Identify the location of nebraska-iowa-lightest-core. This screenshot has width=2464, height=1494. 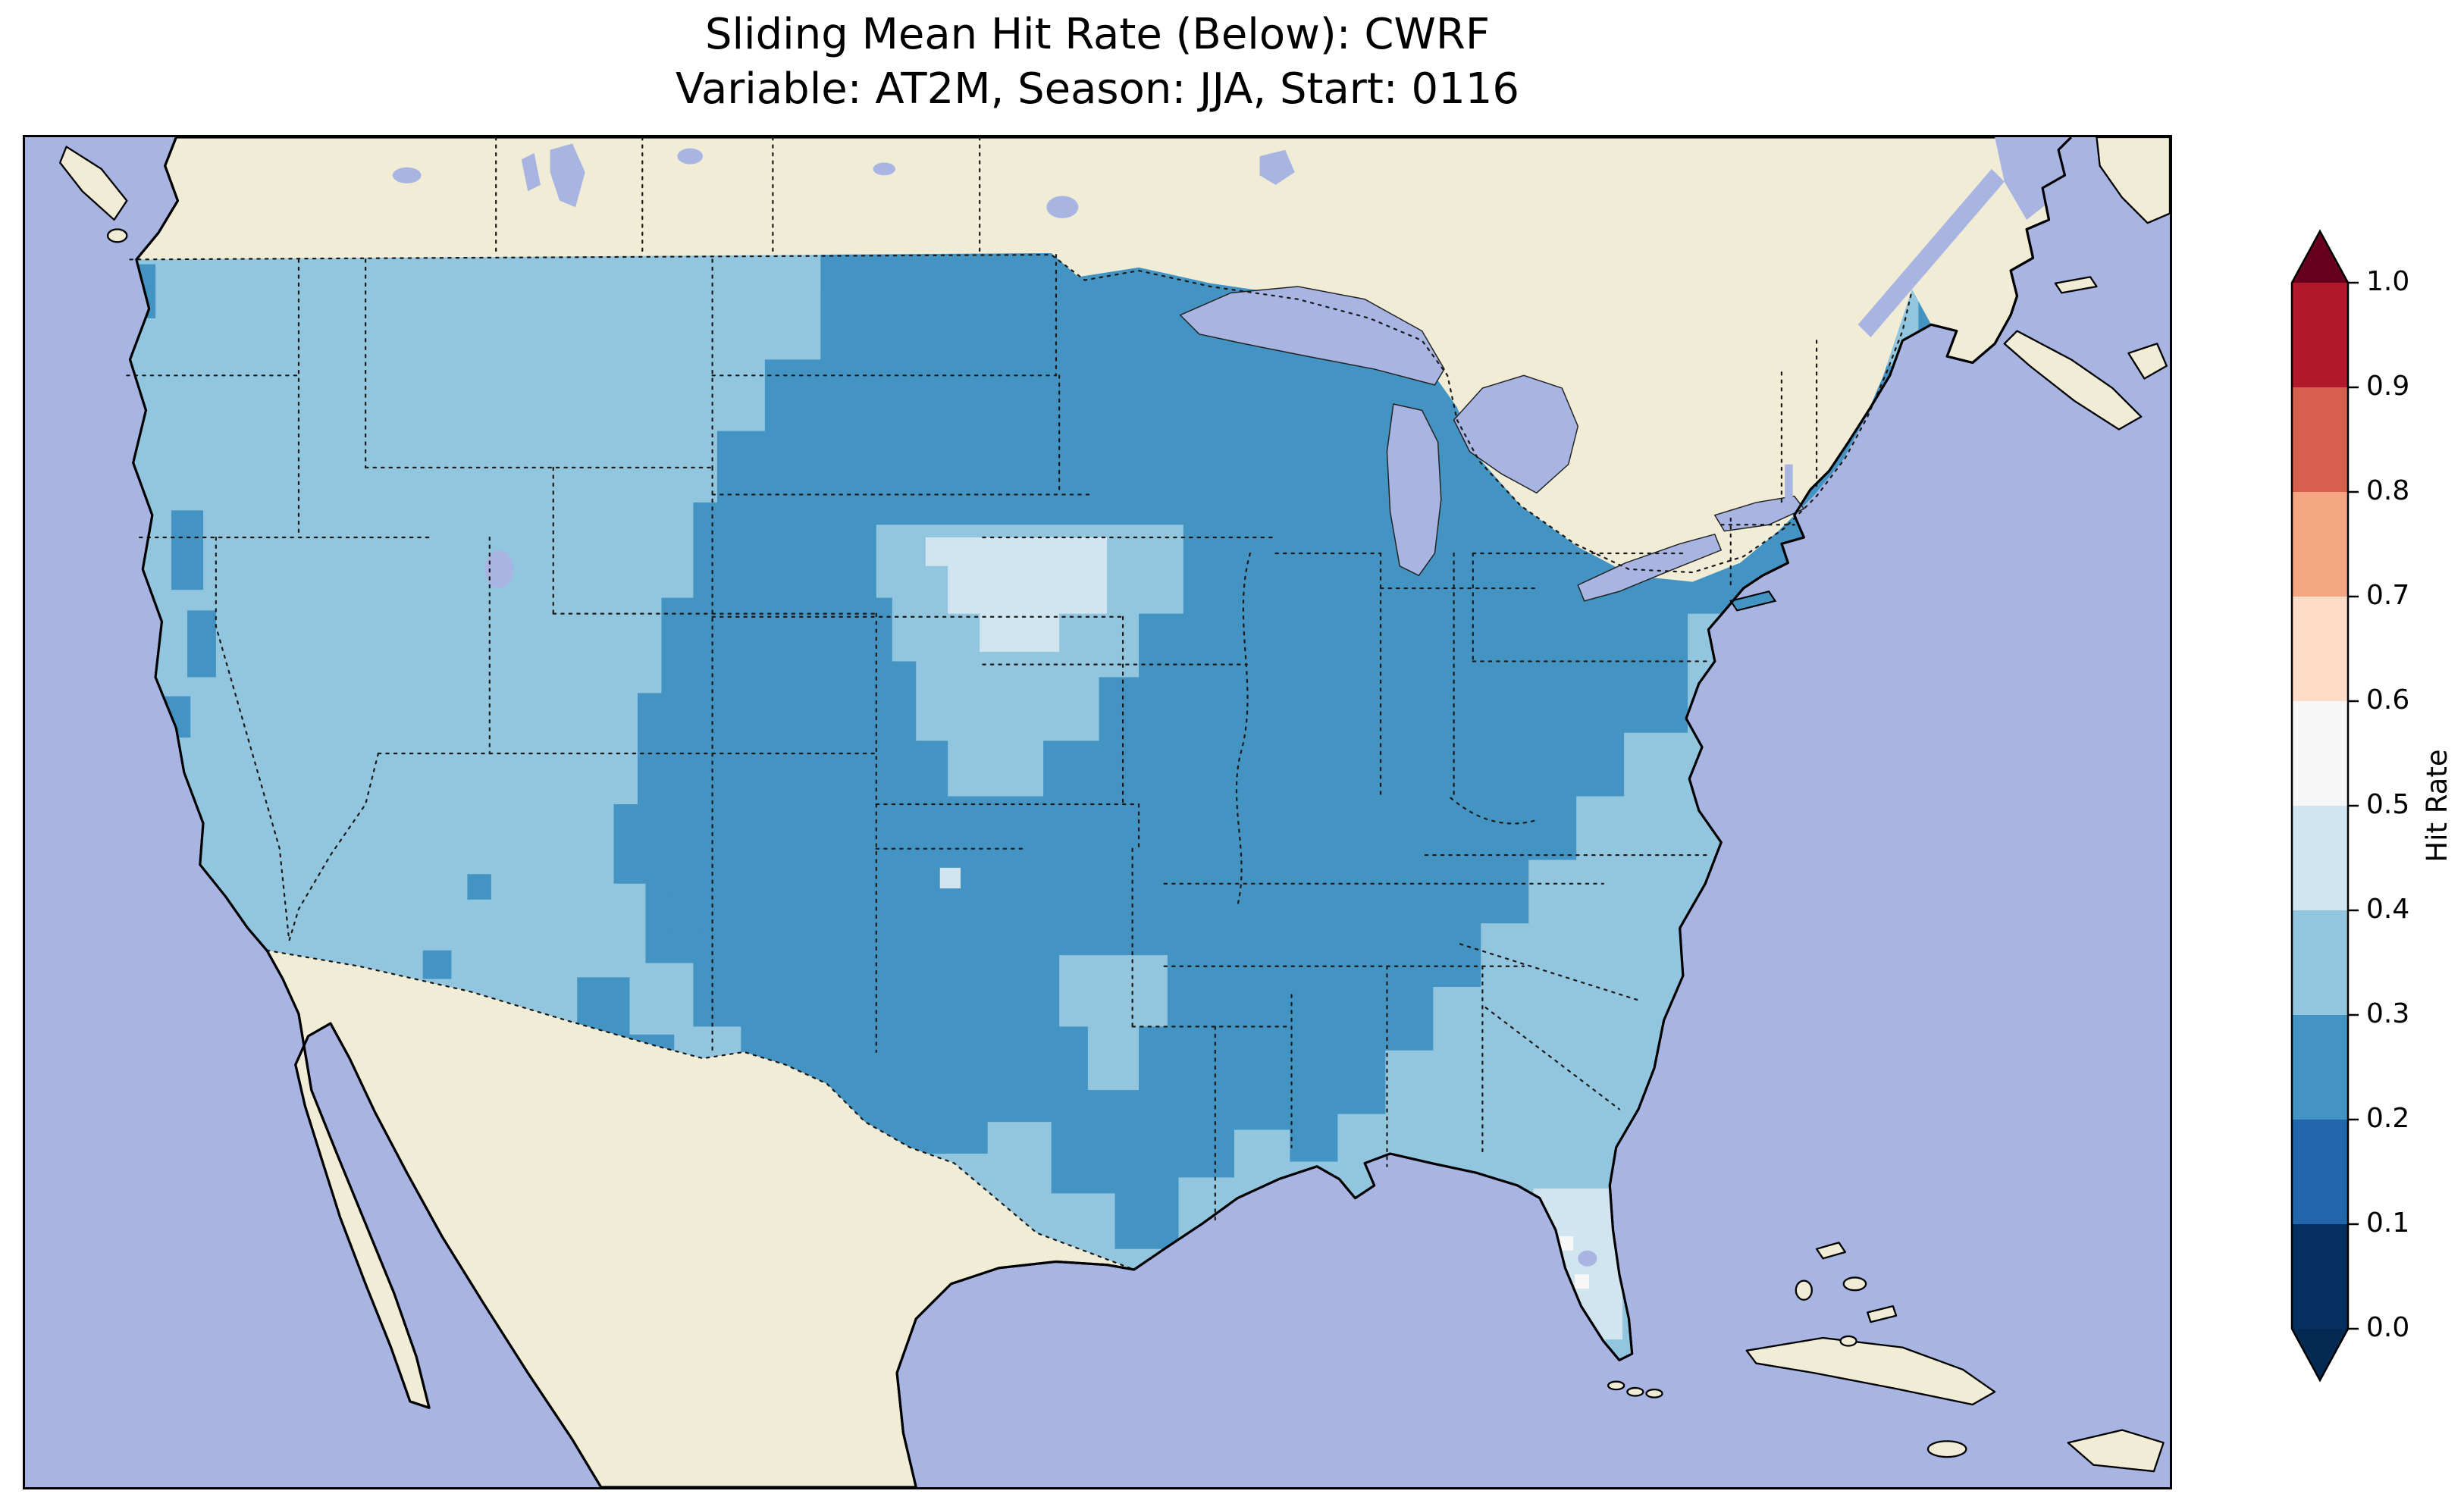
(1017, 594).